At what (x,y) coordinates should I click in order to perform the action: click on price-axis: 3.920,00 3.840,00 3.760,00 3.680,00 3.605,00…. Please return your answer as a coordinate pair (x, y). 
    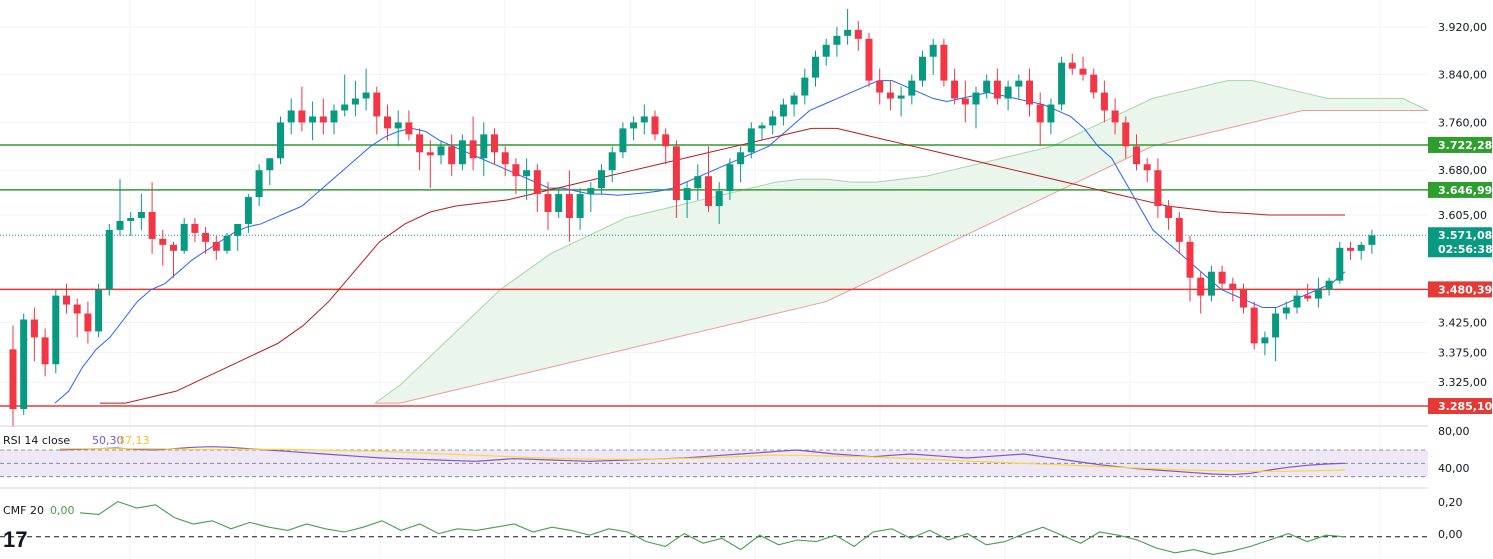
    Looking at the image, I should click on (1462, 205).